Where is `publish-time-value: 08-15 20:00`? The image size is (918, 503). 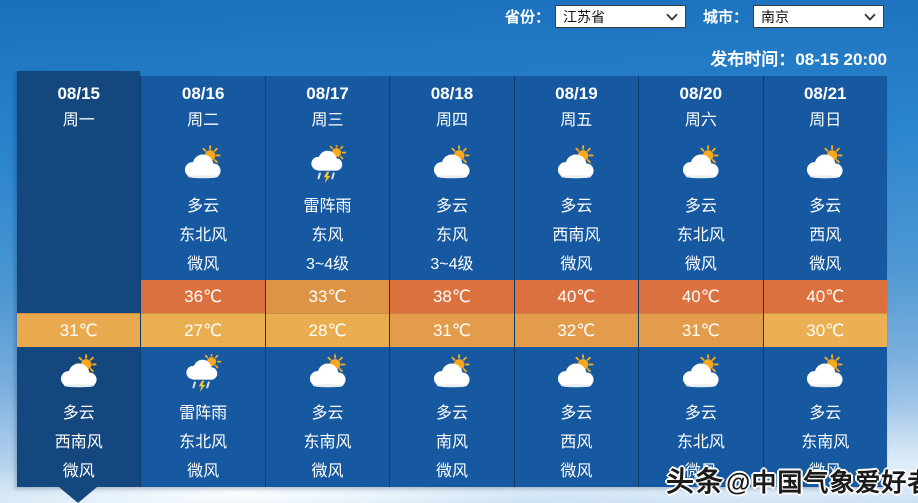 publish-time-value: 08-15 20:00 is located at coordinates (841, 59).